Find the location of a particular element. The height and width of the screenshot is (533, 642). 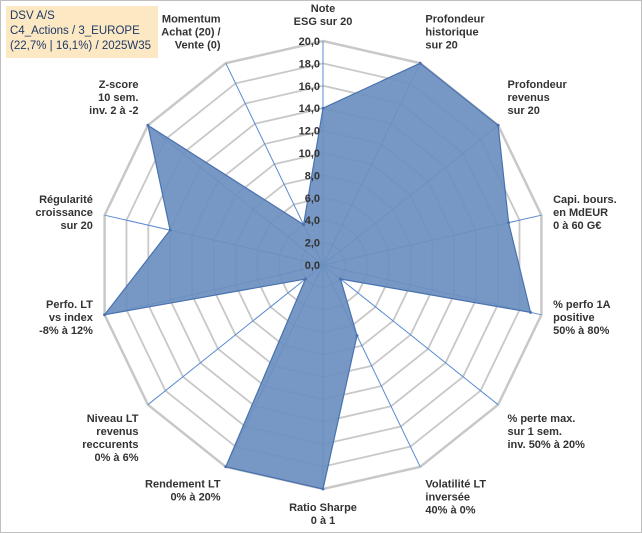

axis-label: Capi. bours. is located at coordinates (585, 200).